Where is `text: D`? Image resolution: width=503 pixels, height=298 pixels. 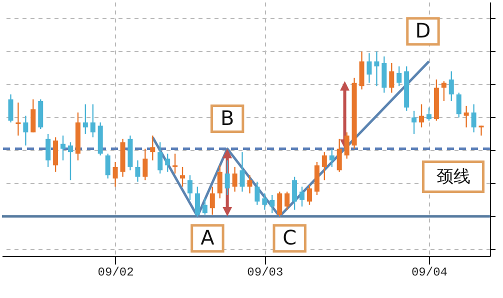
text: D is located at coordinates (423, 30).